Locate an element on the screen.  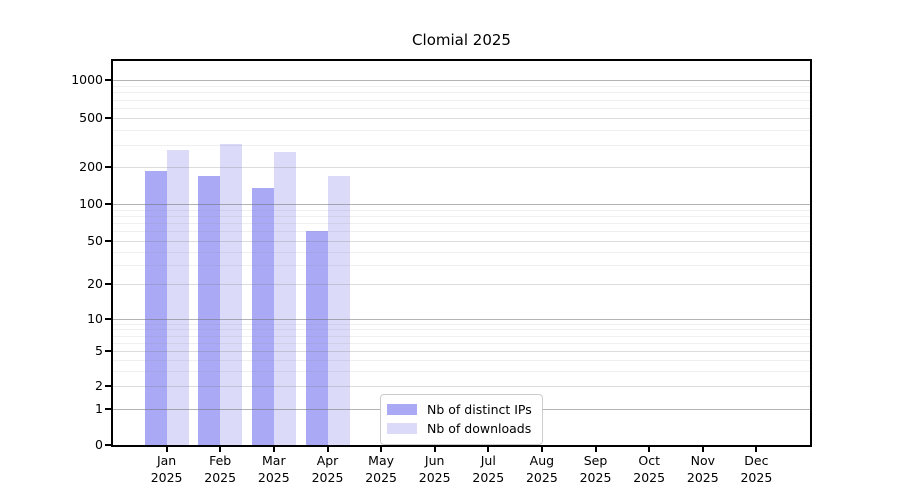
x-axis-label-dec: Dec 2025 is located at coordinates (756, 469).